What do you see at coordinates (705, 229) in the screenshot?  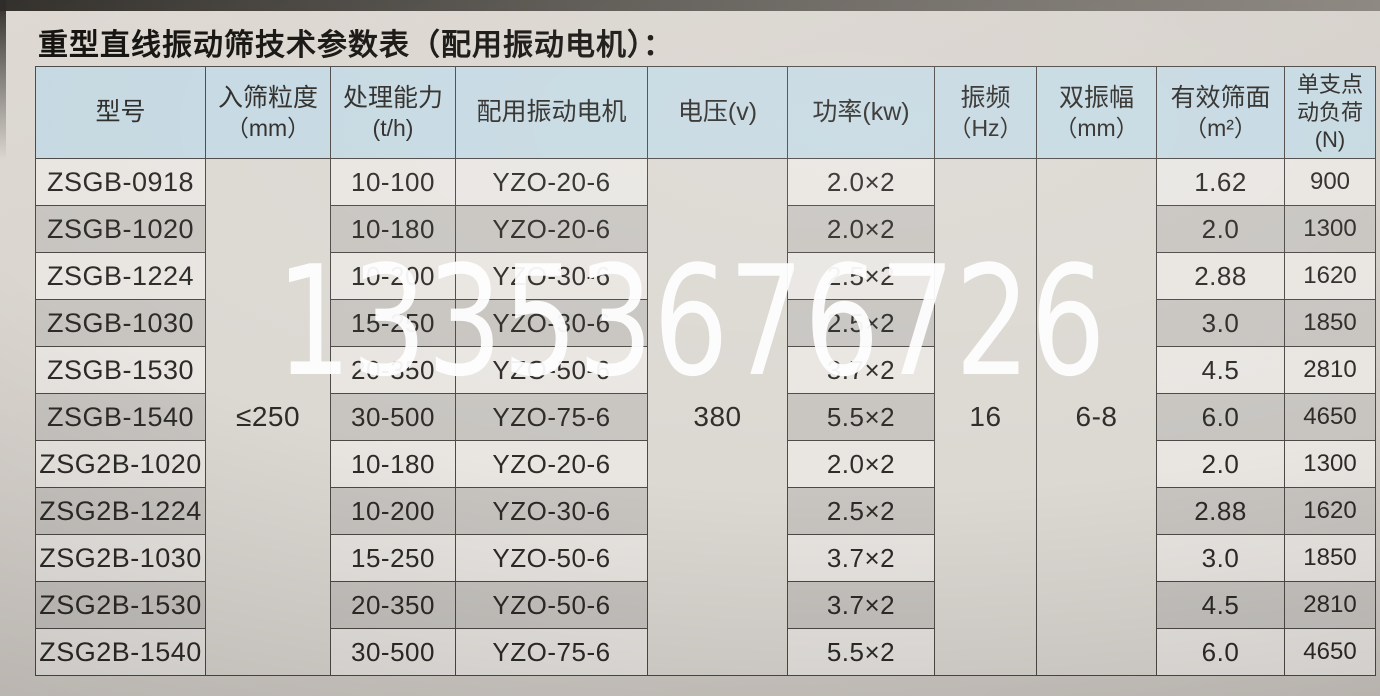 I see `table-row: ZSGB-1020 10-180 YZO-20-6 2.0×2 2.0 1300` at bounding box center [705, 229].